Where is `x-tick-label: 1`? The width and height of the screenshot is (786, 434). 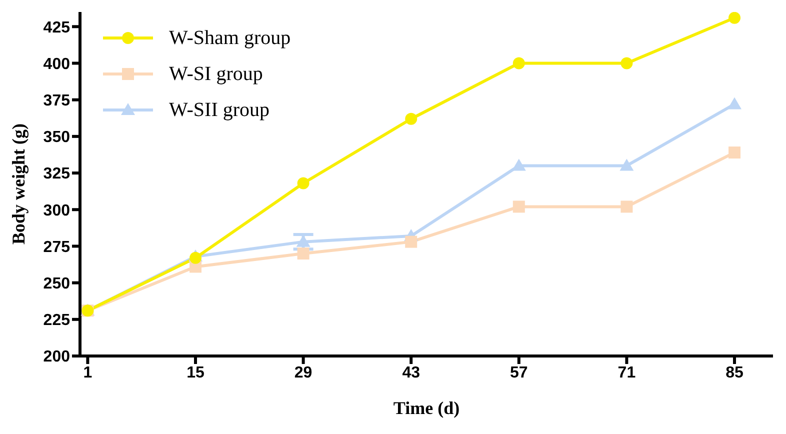 x-tick-label: 1 is located at coordinates (87, 373).